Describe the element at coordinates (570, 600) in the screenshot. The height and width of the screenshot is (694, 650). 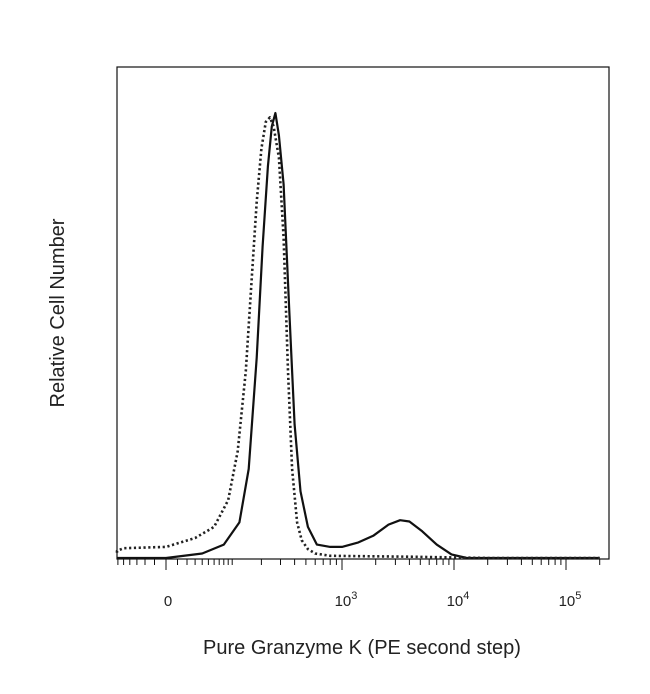
I see `x-tick-label: 10⁵` at that location.